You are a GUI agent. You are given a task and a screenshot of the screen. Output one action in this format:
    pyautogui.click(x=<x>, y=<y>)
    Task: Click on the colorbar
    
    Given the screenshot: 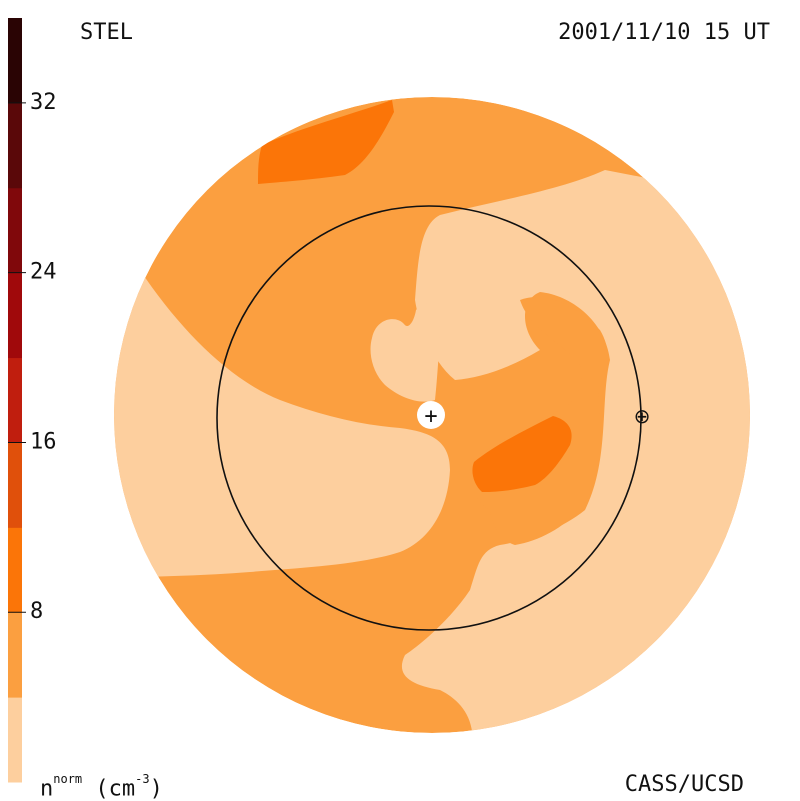 What is the action you would take?
    pyautogui.click(x=15, y=400)
    